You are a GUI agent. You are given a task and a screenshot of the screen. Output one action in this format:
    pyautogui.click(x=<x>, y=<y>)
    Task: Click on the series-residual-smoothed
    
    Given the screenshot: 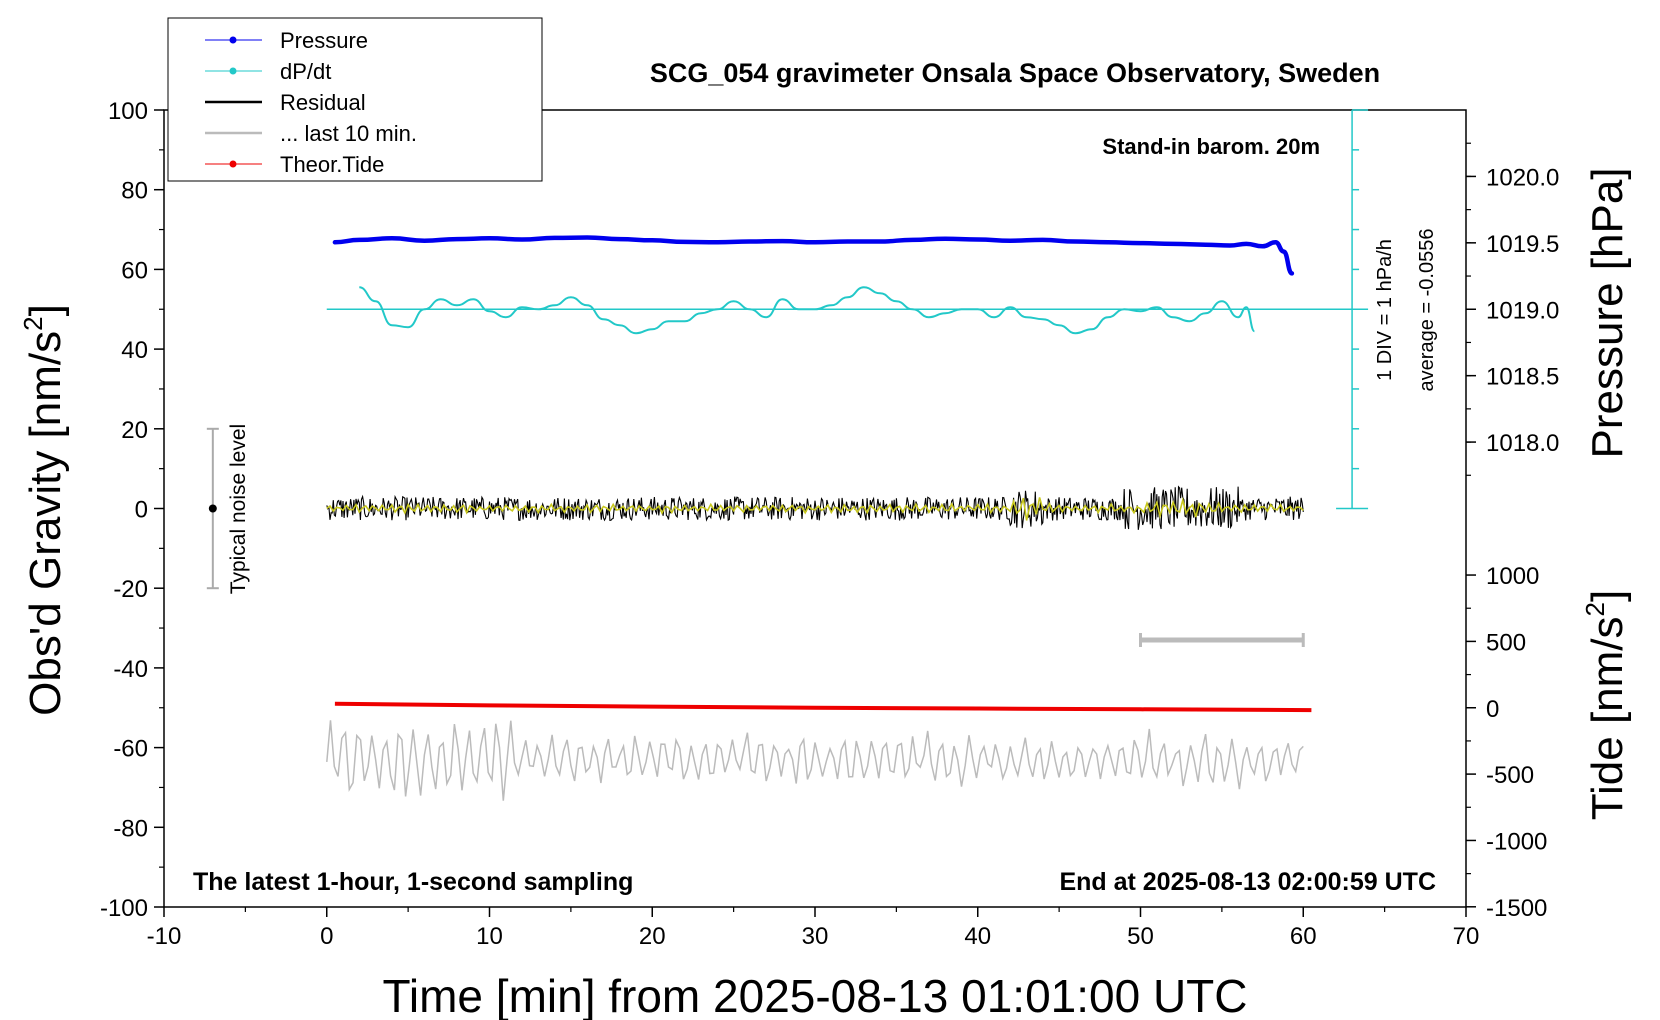 What is the action you would take?
    pyautogui.click(x=815, y=508)
    